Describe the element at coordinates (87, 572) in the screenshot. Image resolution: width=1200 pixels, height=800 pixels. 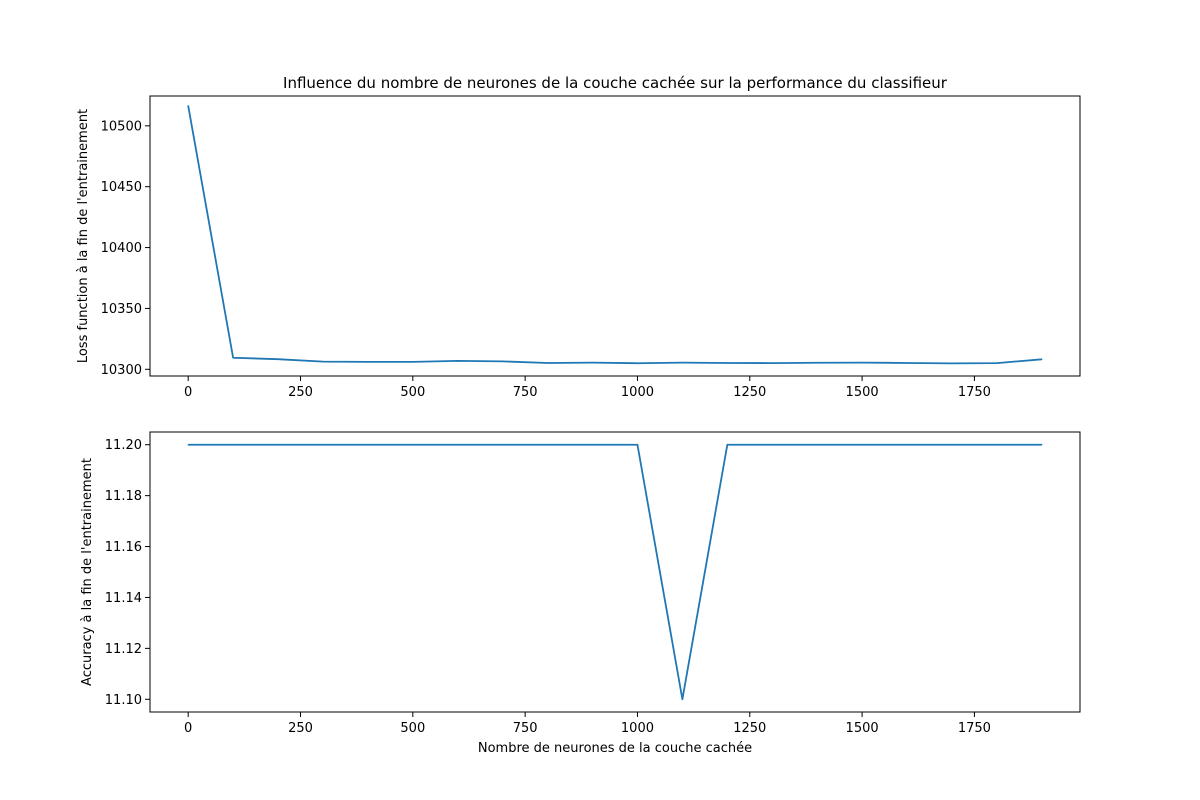
I see `accuracy-y-axis-label: Accuracy à la fin de l'entrainement` at that location.